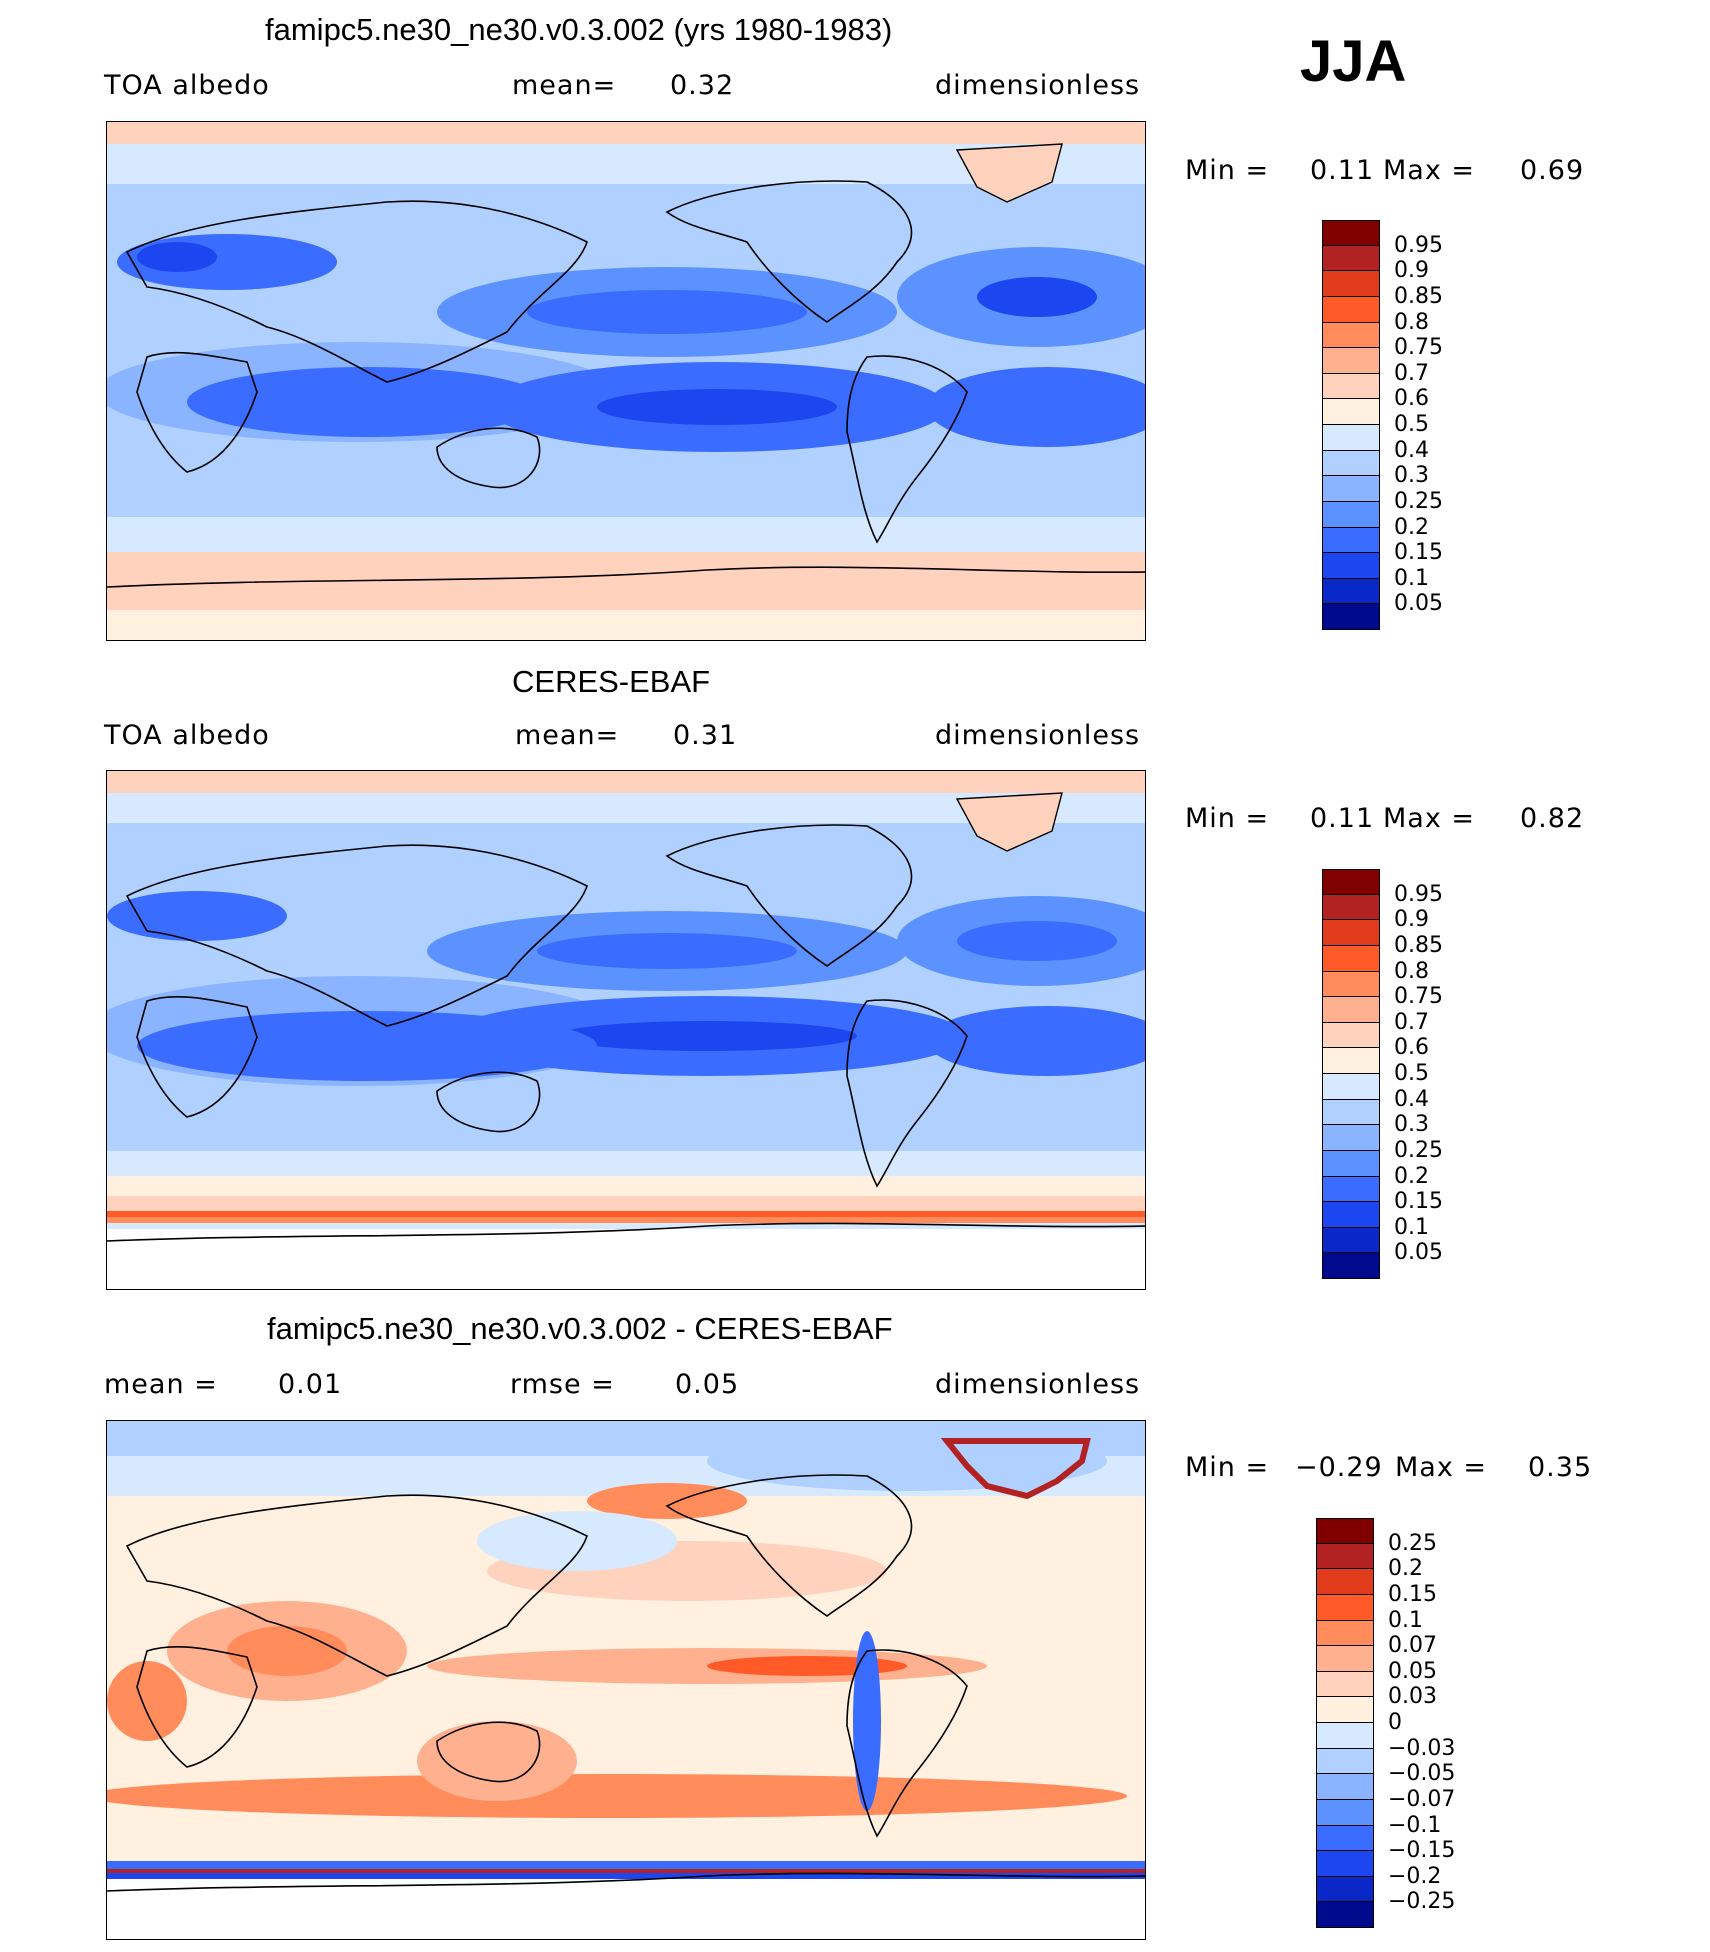 This screenshot has height=1952, width=1710. I want to click on colorbar-label: 0.95, so click(1418, 894).